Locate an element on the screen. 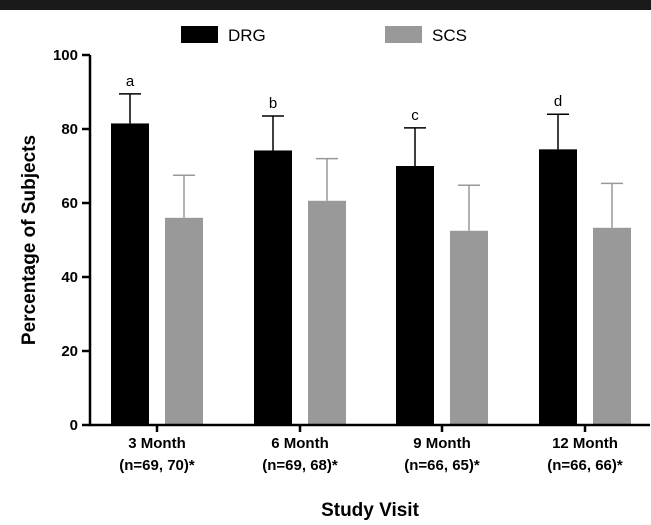  y-axis-title: Percentage of Subjects is located at coordinates (29, 240).